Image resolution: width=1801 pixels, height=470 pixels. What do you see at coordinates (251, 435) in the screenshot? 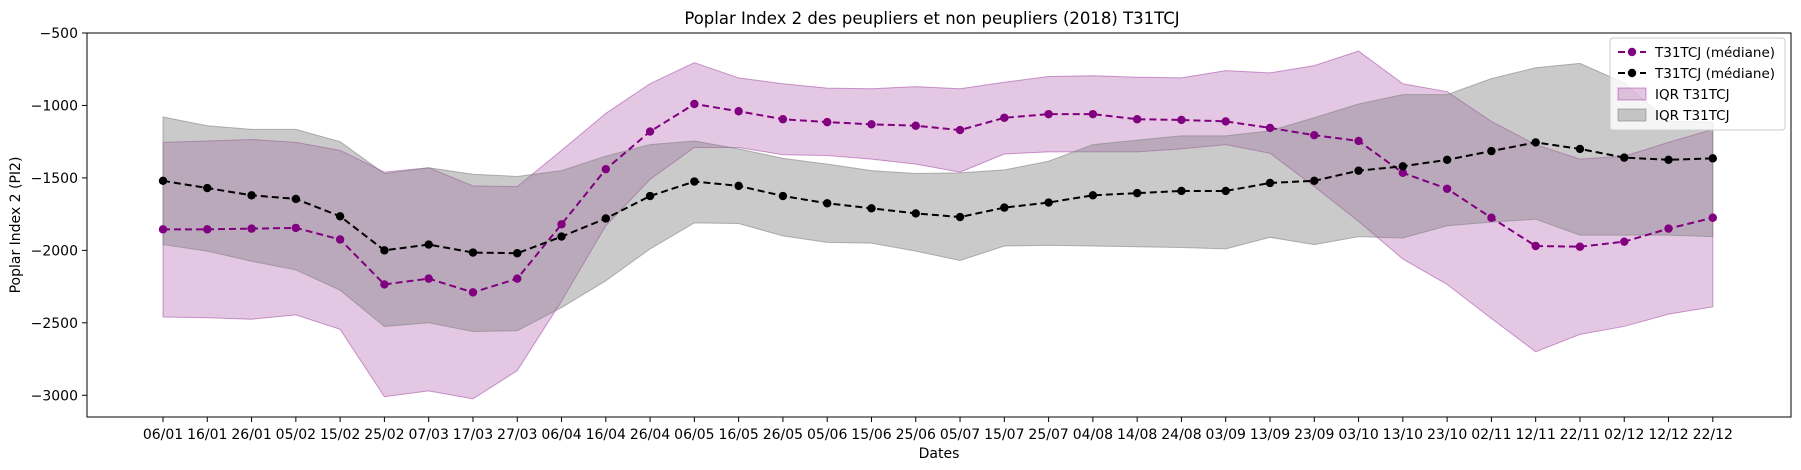
I see `x-tick-label: 26/01` at bounding box center [251, 435].